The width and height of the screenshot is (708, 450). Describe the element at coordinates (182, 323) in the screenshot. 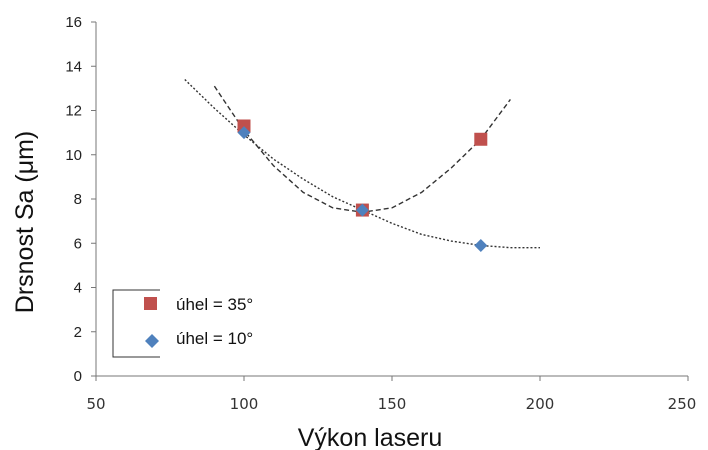

I see `legend: úhel = 35° úhel = 10°` at that location.